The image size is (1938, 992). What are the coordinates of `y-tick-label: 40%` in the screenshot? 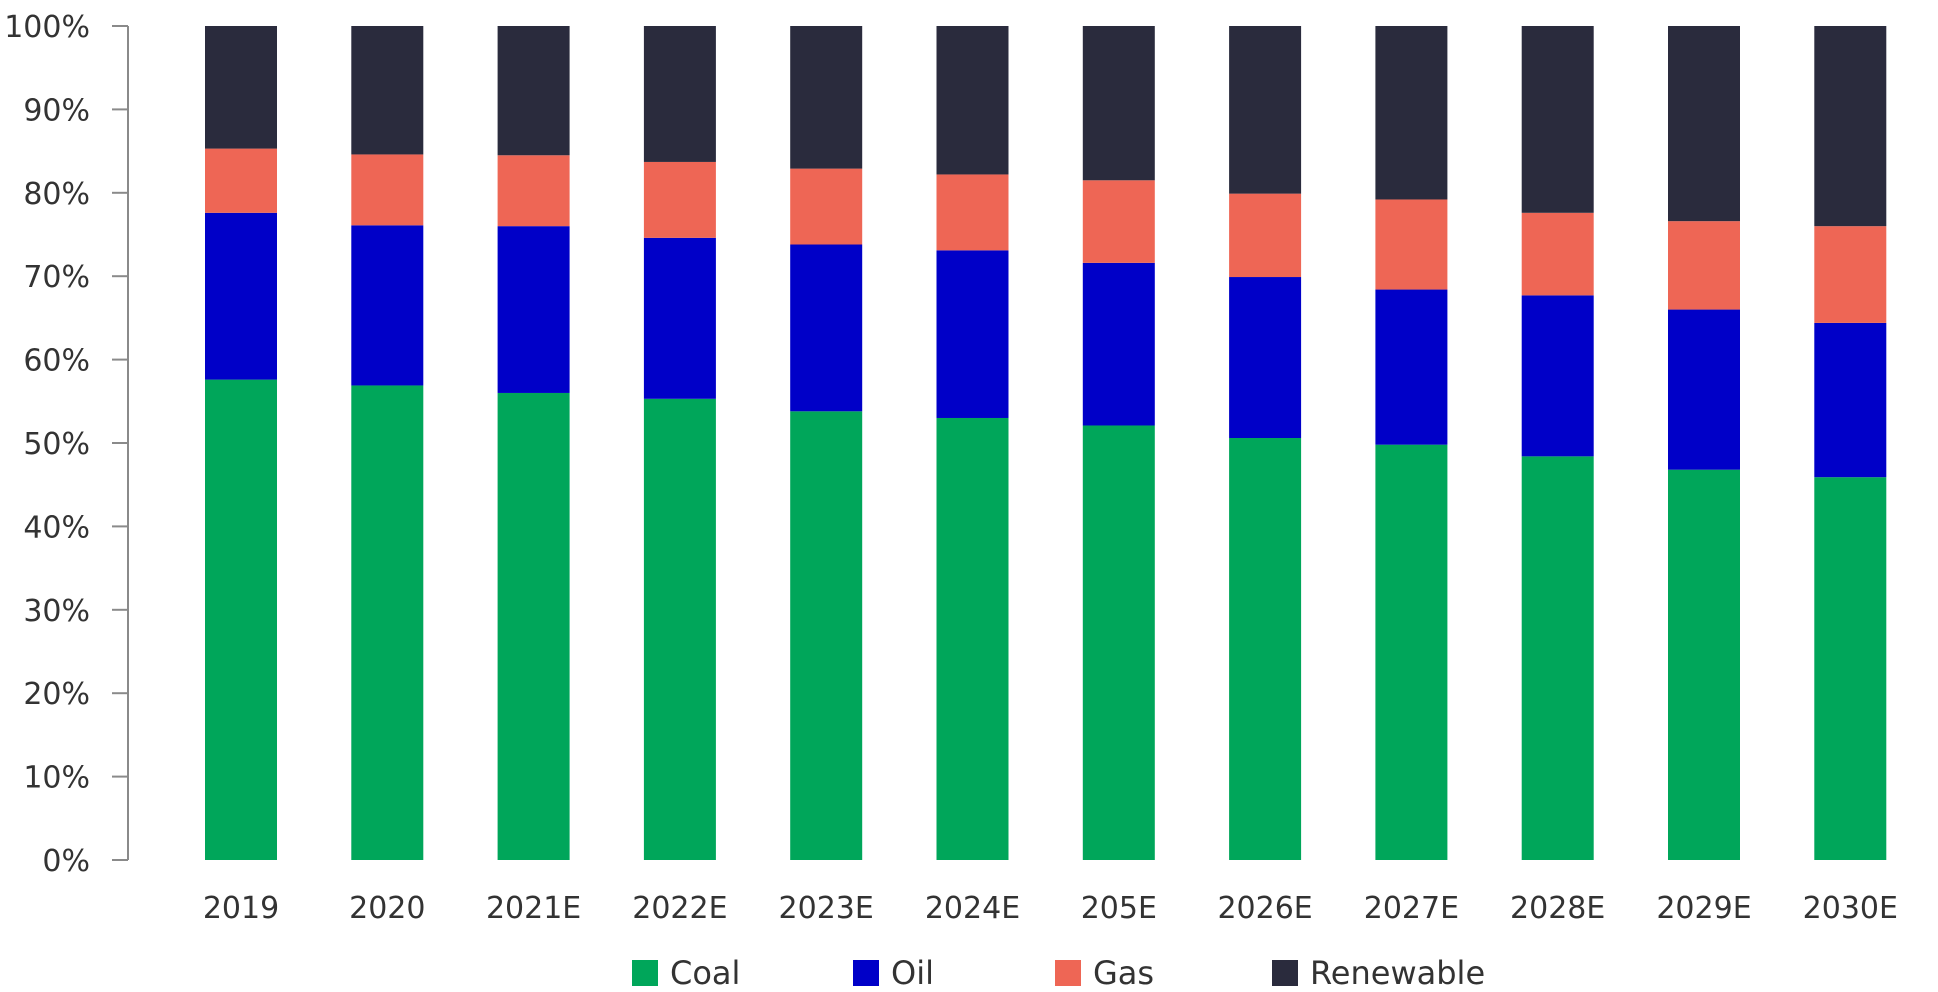 It's located at (56, 527).